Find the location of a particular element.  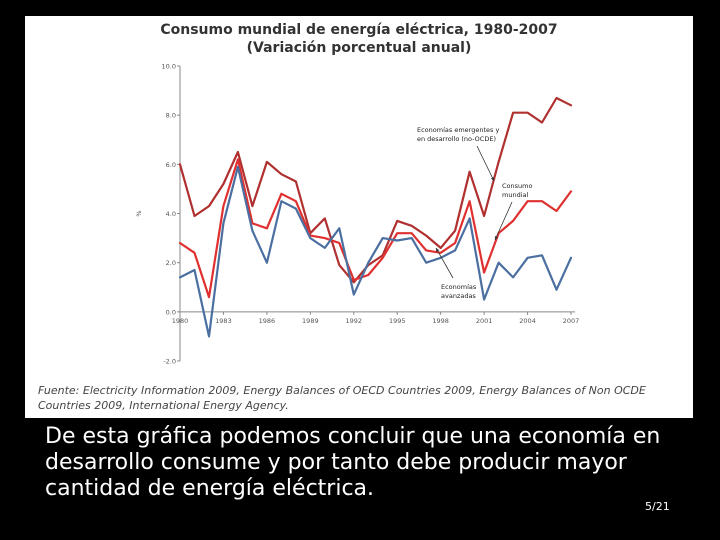

annotation-label: avanzadas is located at coordinates (458, 296).